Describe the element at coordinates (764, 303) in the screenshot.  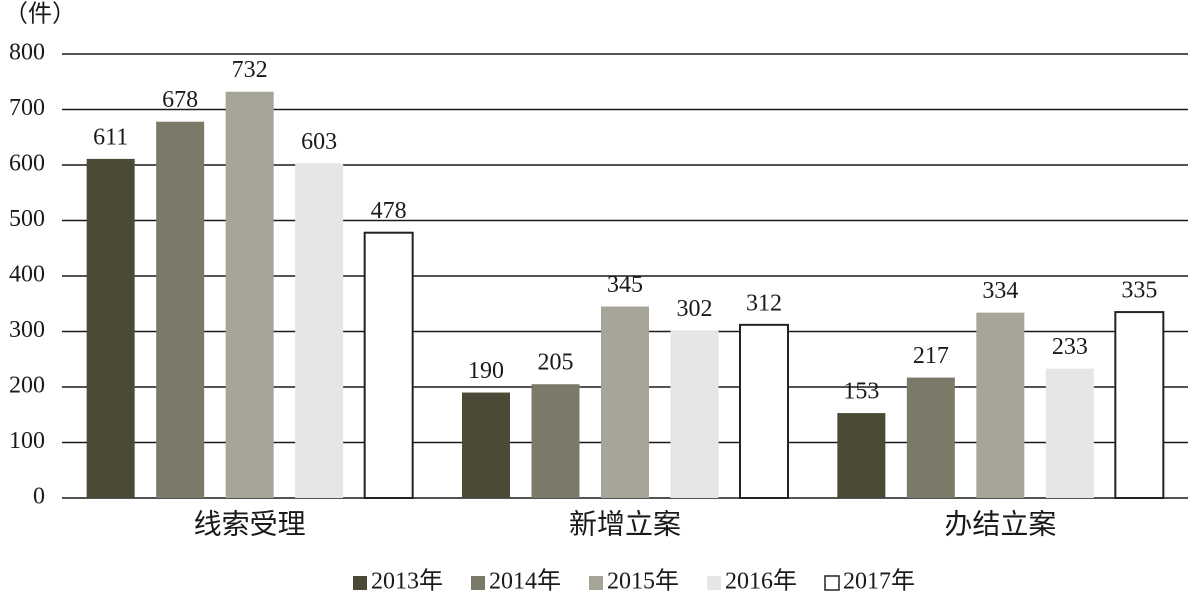
I see `data-label: 312` at that location.